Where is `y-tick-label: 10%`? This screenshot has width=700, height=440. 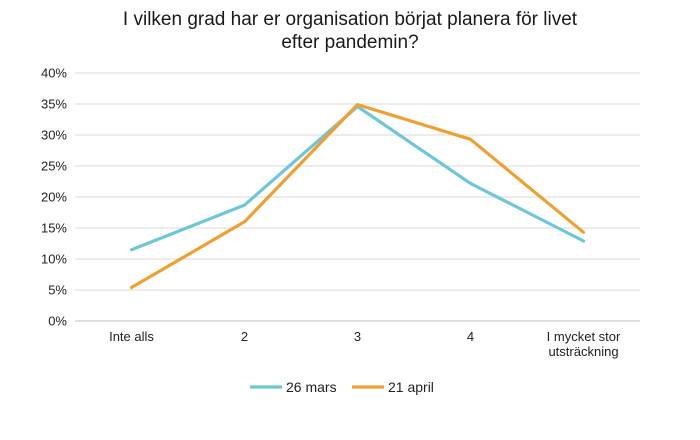 y-tick-label: 10% is located at coordinates (54, 259).